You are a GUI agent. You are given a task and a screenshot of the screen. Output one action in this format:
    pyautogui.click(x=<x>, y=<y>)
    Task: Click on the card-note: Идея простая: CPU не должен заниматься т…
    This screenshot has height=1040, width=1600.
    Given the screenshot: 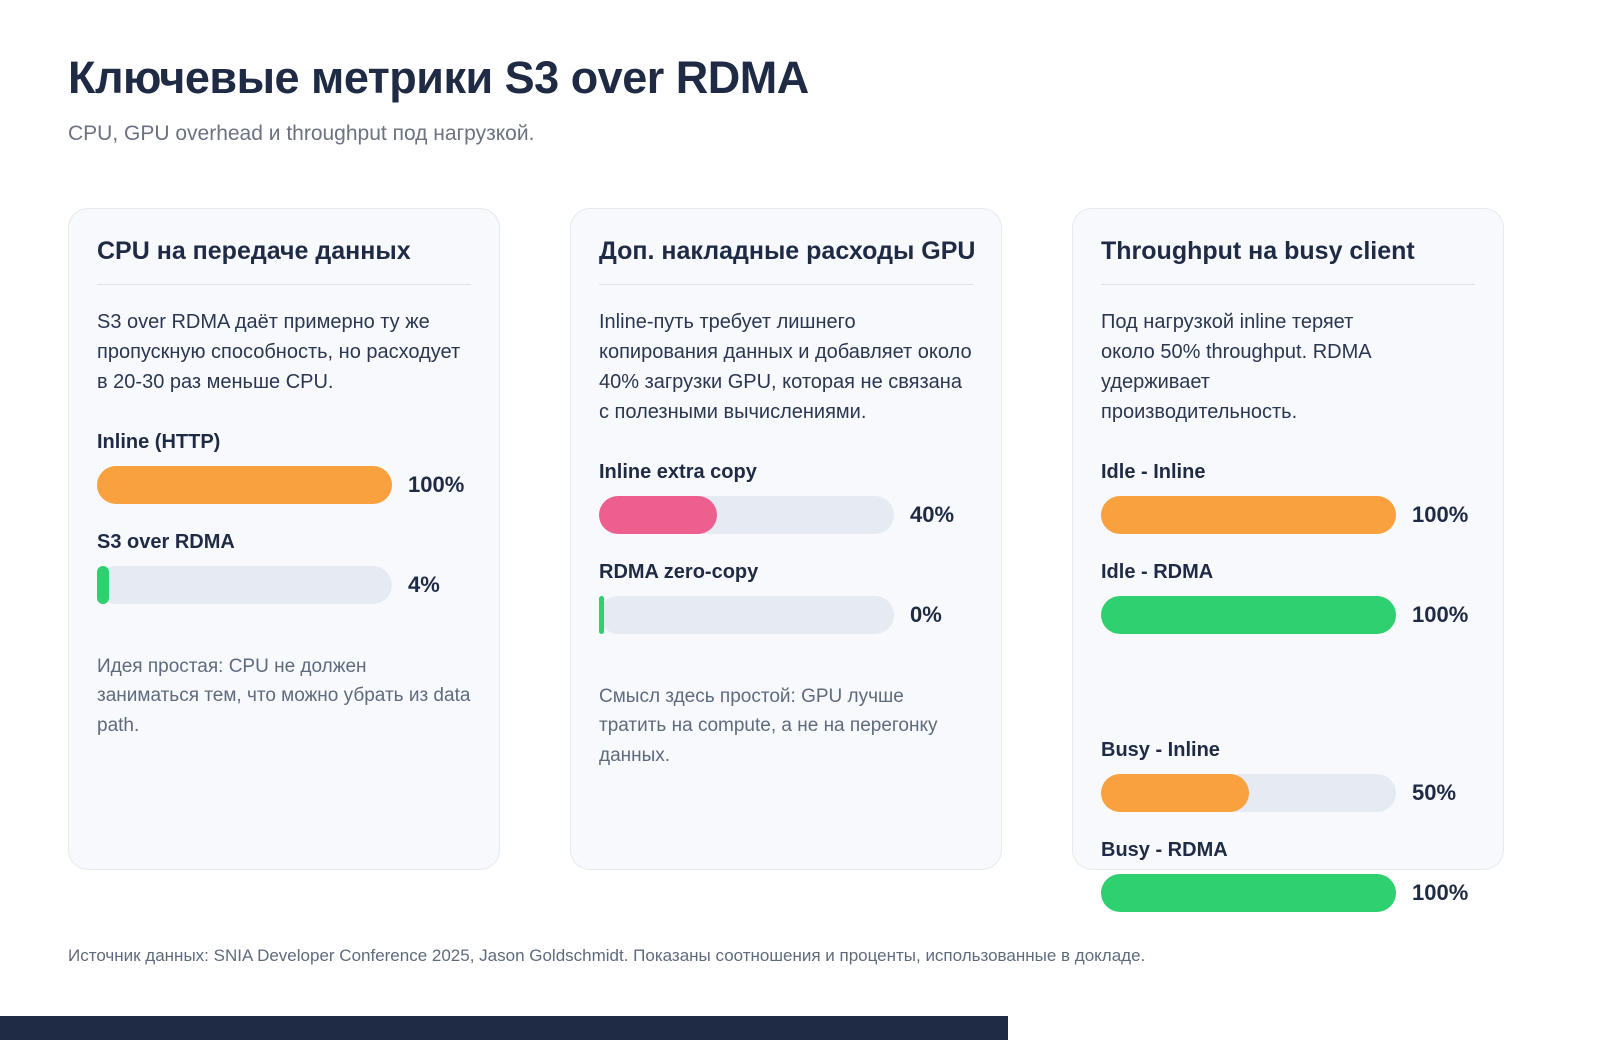 What is the action you would take?
    pyautogui.click(x=284, y=696)
    